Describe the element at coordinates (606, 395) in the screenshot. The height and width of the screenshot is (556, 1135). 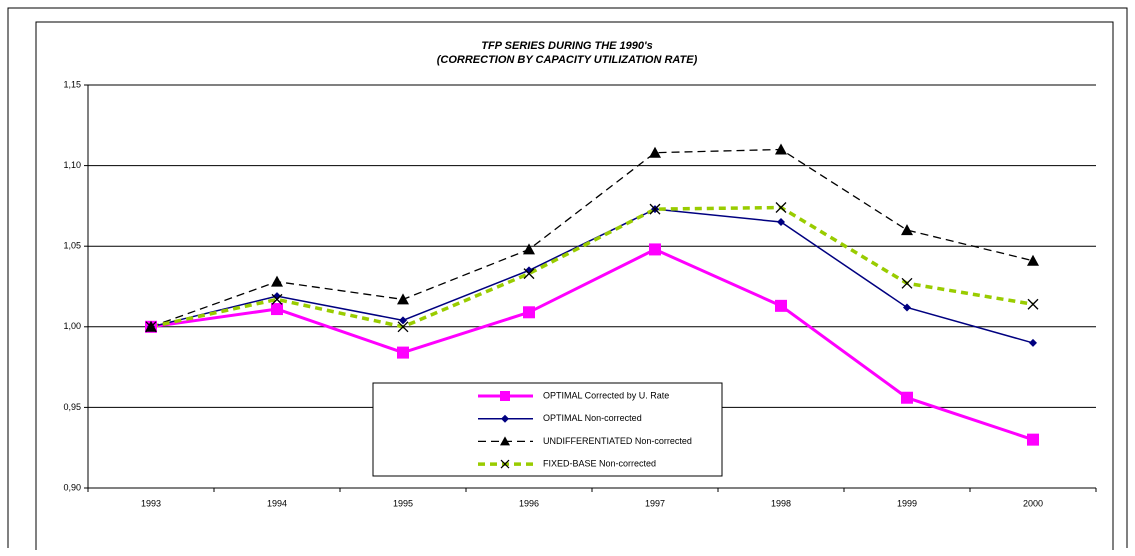
I see `legend-label: OPTIMAL Corrected by U. Rate` at that location.